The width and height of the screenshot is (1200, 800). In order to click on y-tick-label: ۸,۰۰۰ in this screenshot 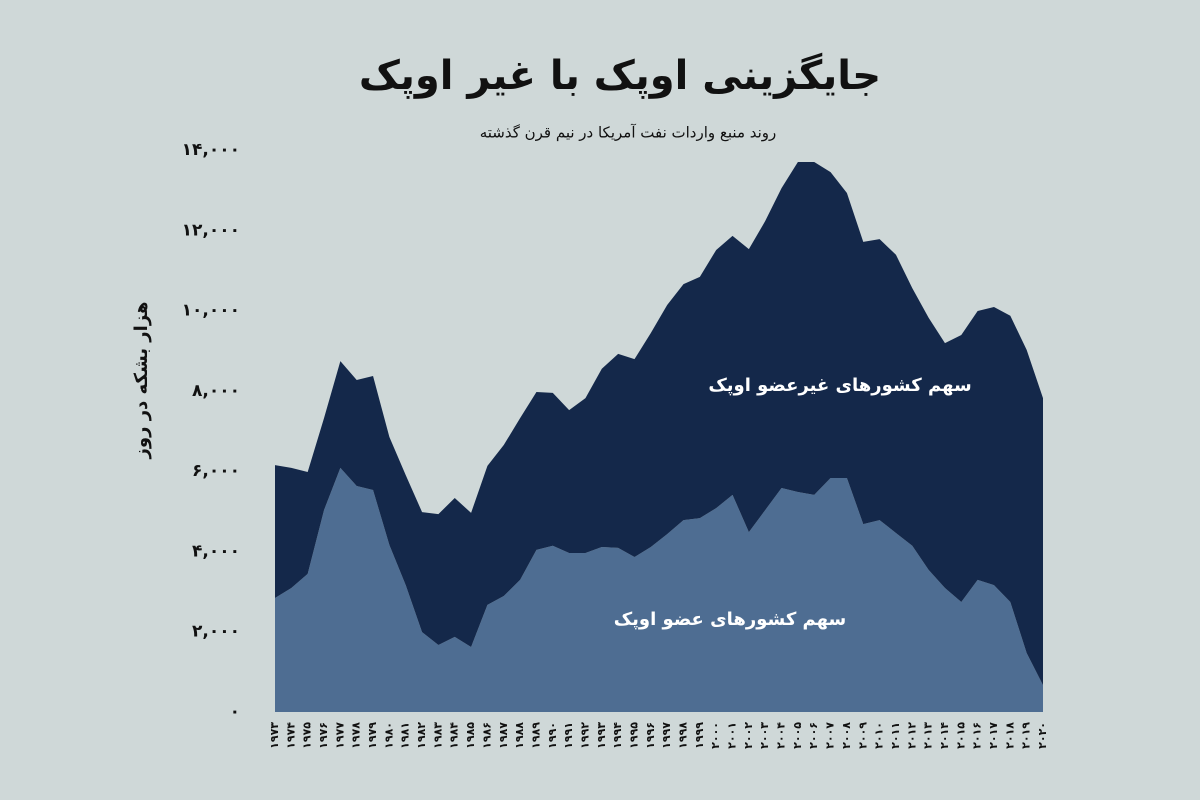, I will do `click(216, 391)`.